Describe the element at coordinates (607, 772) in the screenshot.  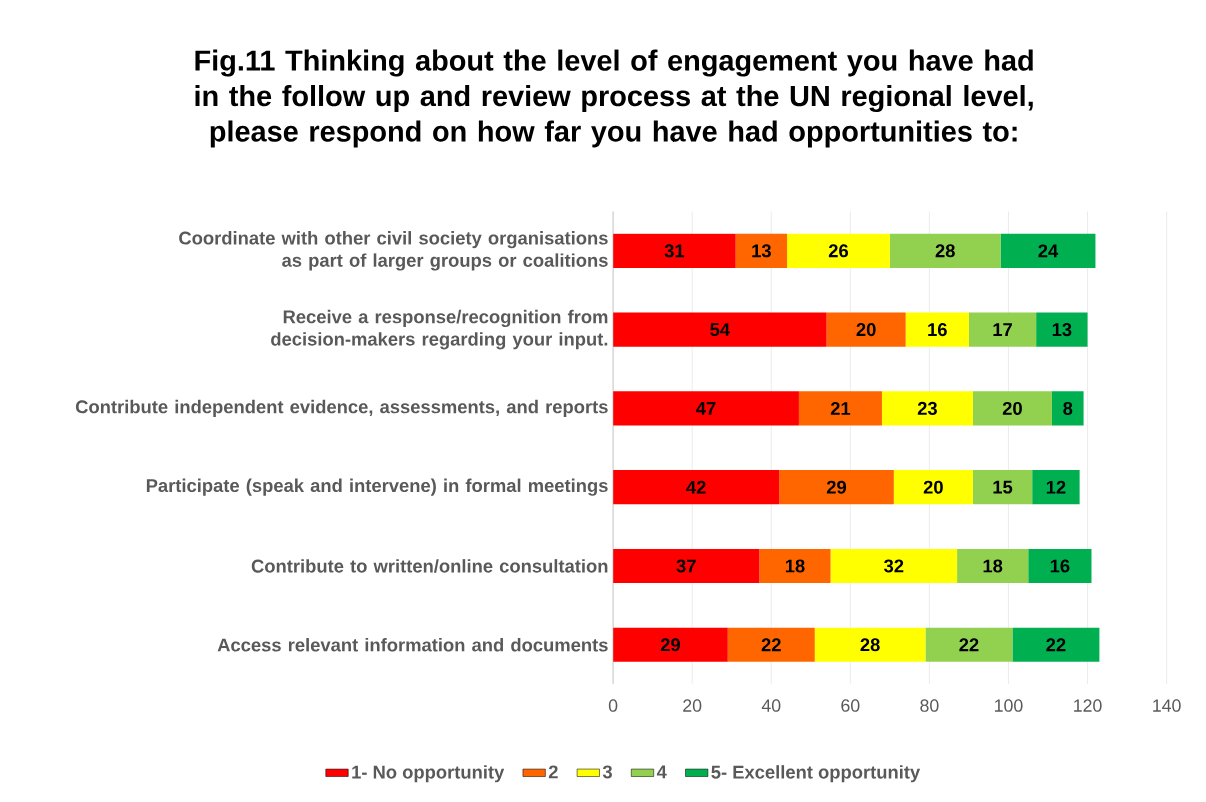
I see `legend-label: 3` at that location.